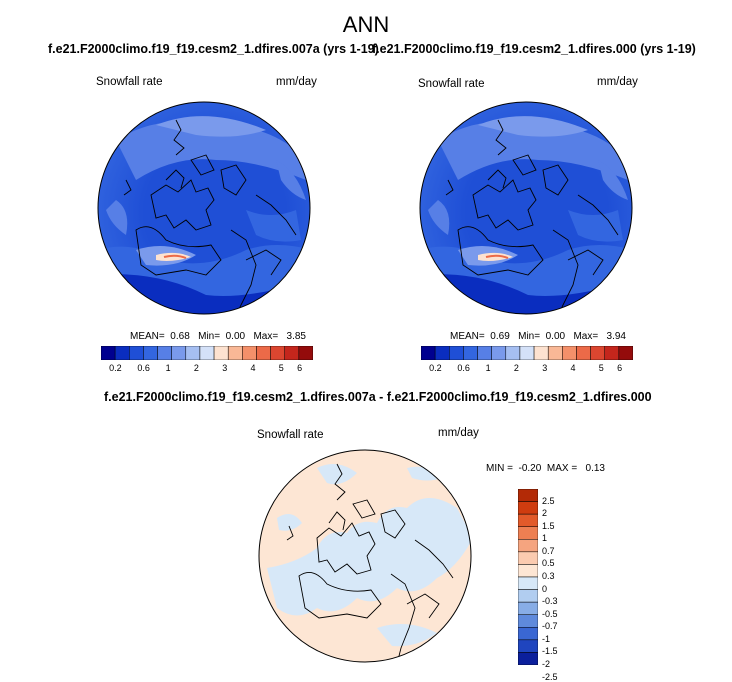 The width and height of the screenshot is (732, 682). I want to click on panel-2-colorbar-ticks: 0.2 0.6 1 2 3 4 5 6, so click(531, 369).